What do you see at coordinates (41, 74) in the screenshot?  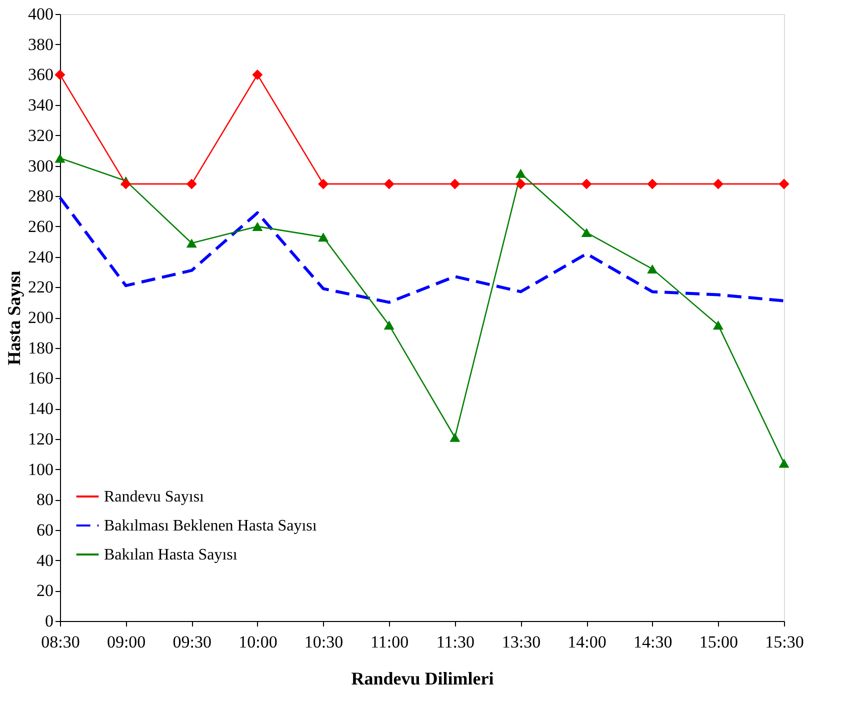 I see `y-tick-label: 360` at bounding box center [41, 74].